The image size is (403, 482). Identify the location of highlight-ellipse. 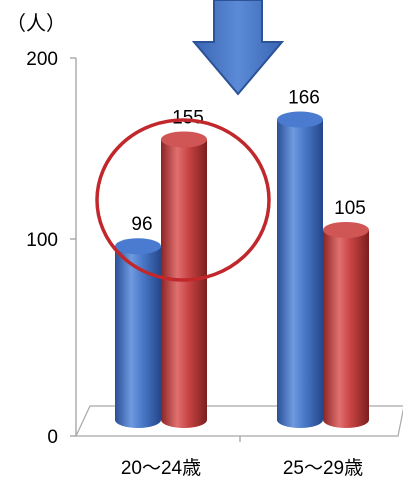
(183, 200).